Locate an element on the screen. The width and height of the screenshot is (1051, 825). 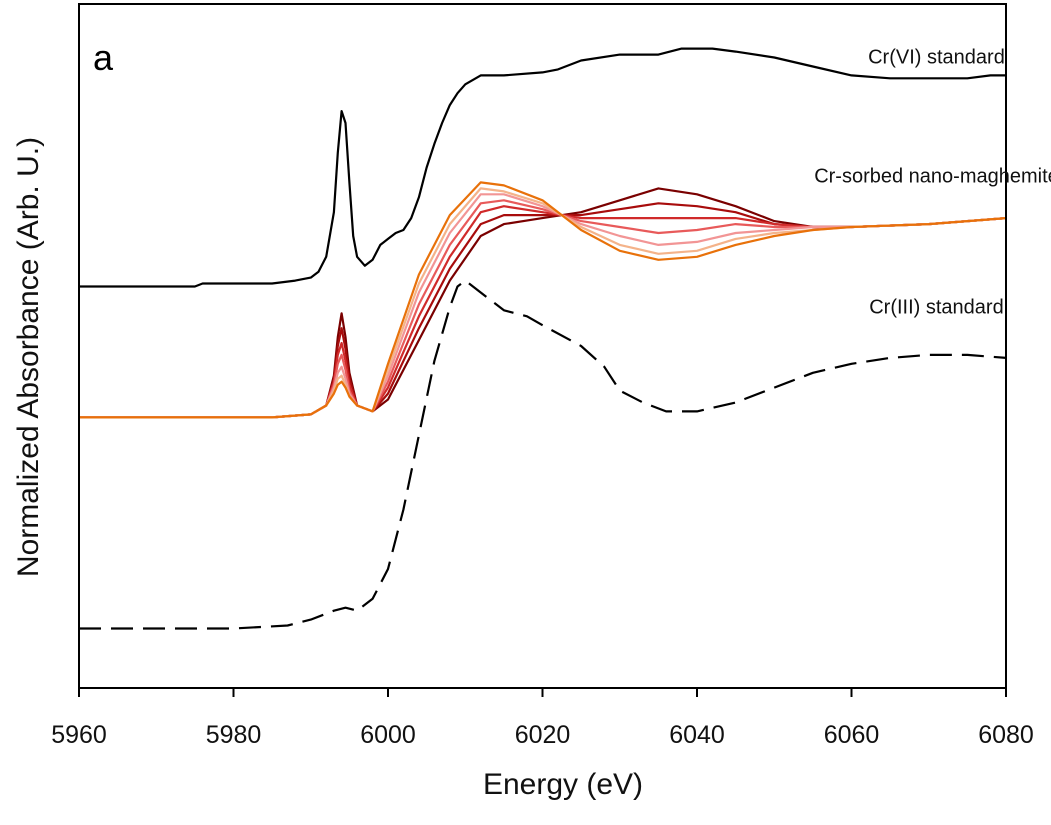
x-tick-label: 6020 is located at coordinates (543, 735).